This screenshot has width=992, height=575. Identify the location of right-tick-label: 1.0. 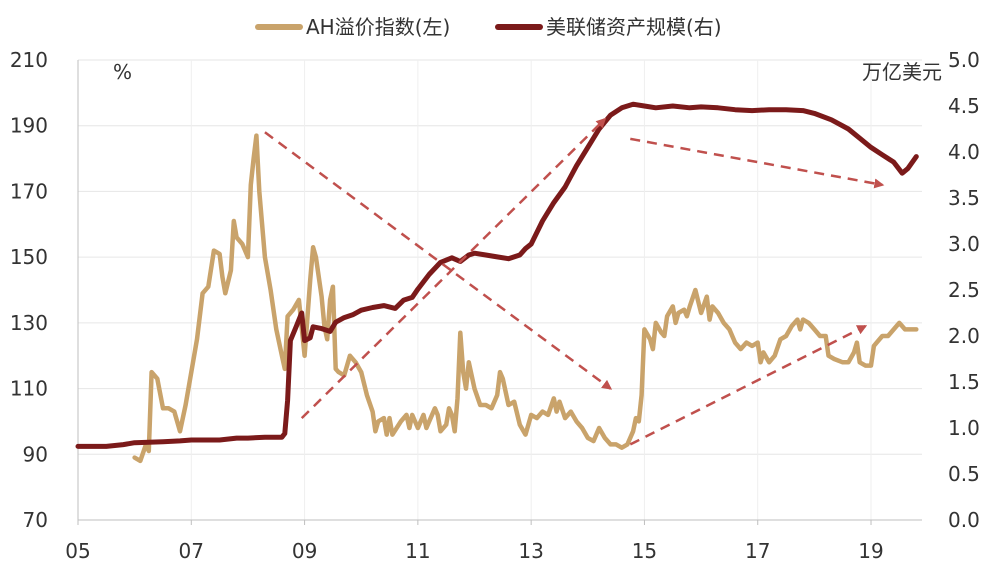
(964, 428).